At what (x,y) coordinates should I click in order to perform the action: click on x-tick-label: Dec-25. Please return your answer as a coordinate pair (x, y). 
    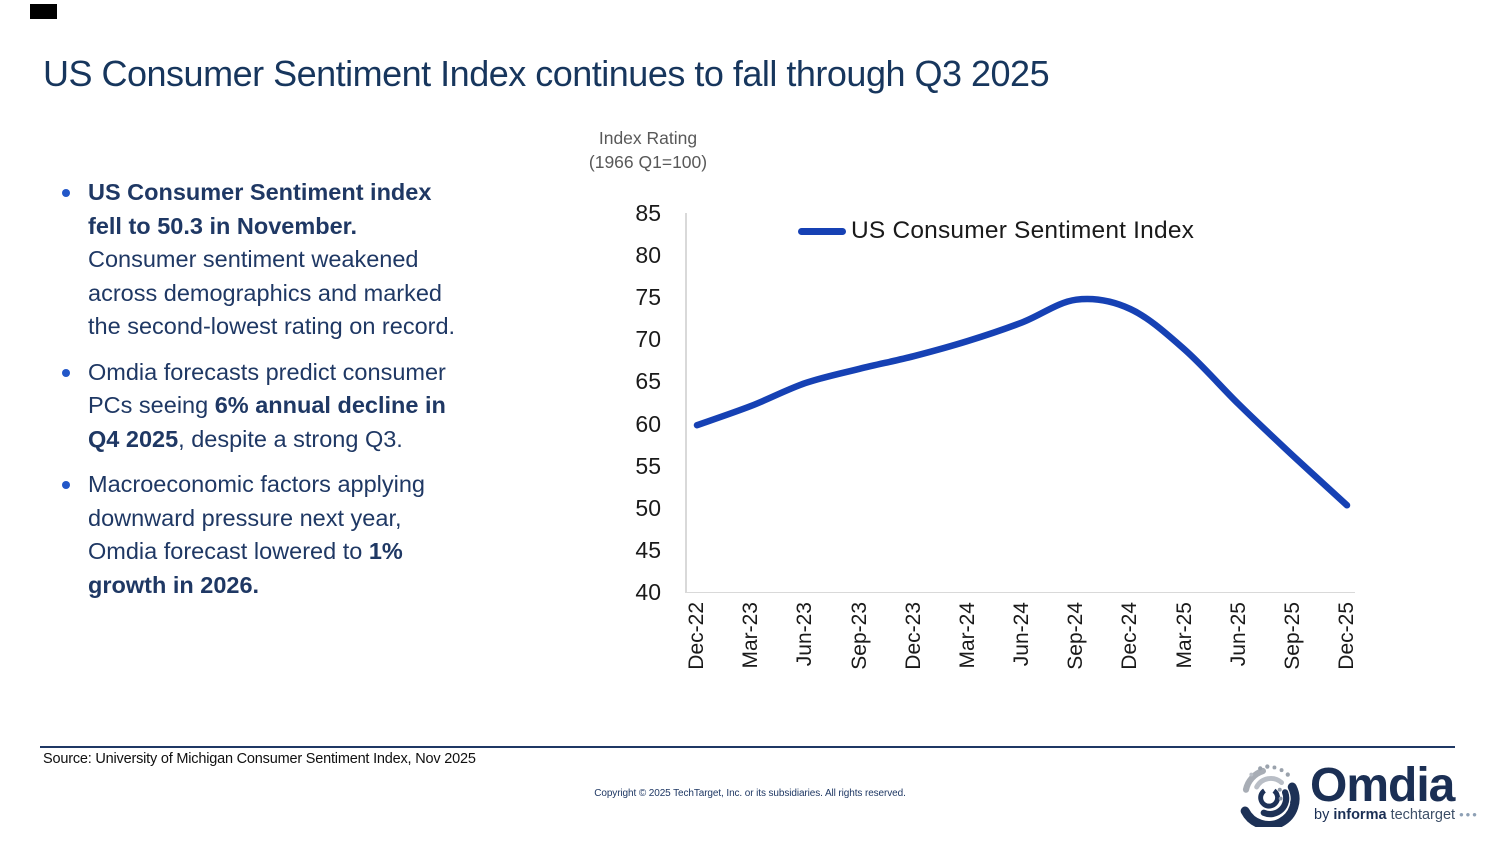
    Looking at the image, I should click on (1346, 636).